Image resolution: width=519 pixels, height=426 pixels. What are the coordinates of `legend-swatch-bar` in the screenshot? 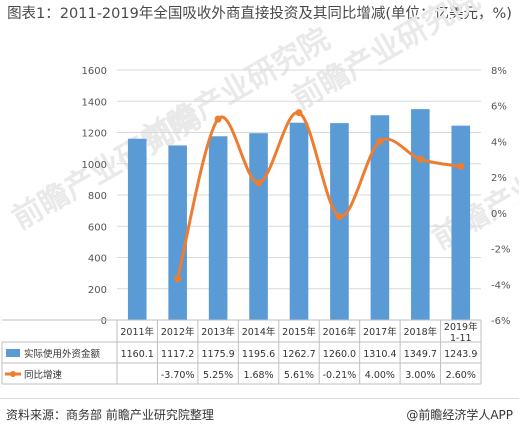 It's located at (13, 353).